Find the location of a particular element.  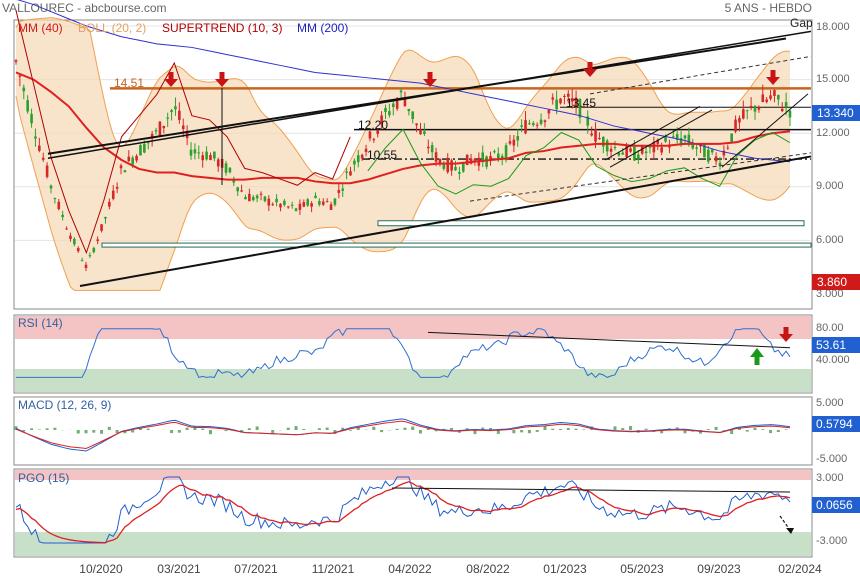

pgo-value-tag is located at coordinates (836, 505).